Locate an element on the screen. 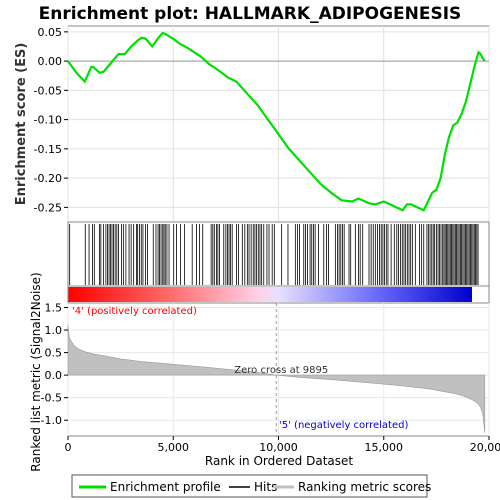 The width and height of the screenshot is (500, 500). hits-panel is located at coordinates (278, 254).